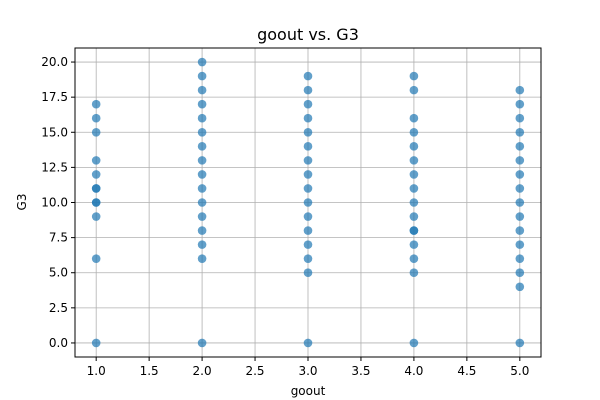 The height and width of the screenshot is (400, 600). Describe the element at coordinates (96, 371) in the screenshot. I see `x-tick-label: 1.0` at that location.